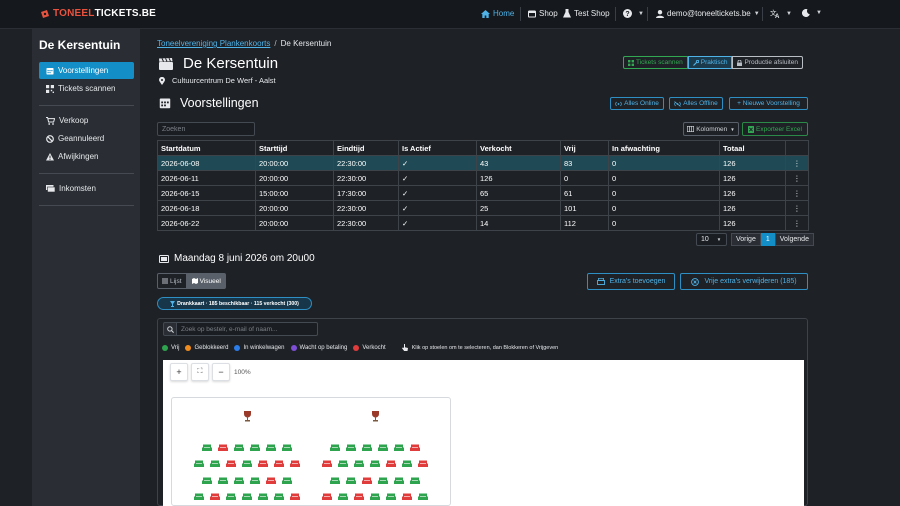 The image size is (900, 506). What do you see at coordinates (497, 13) in the screenshot?
I see `nav-home: Home` at bounding box center [497, 13].